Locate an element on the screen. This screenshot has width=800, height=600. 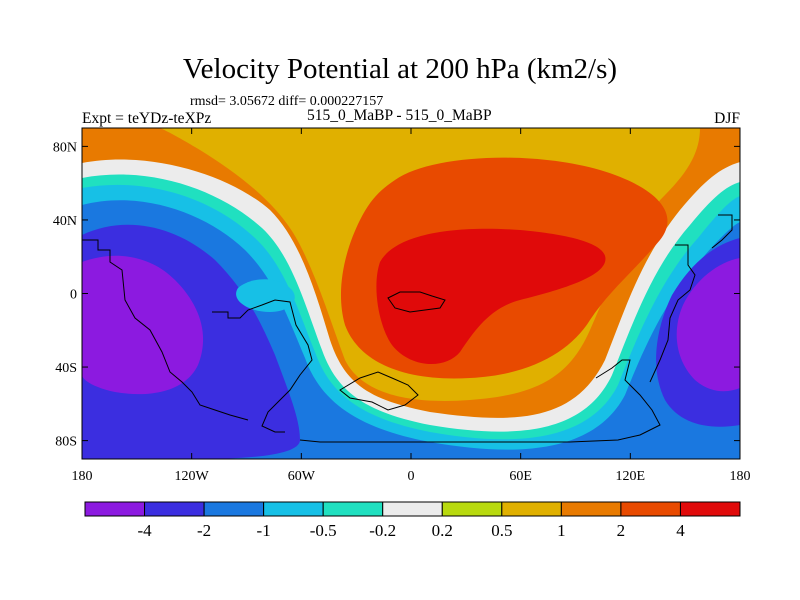
negative-center-central-pacific is located at coordinates (143, 325).